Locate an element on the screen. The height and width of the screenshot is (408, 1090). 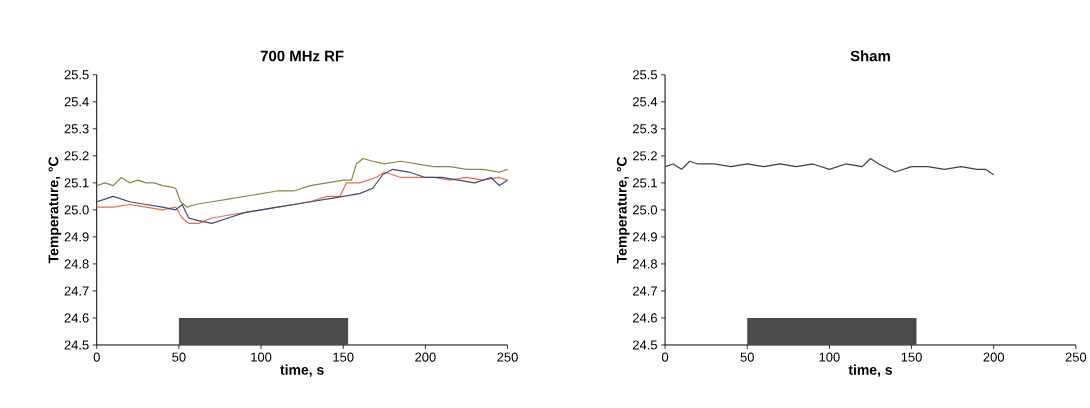
chart-title: 700 MHz RF is located at coordinates (302, 56).